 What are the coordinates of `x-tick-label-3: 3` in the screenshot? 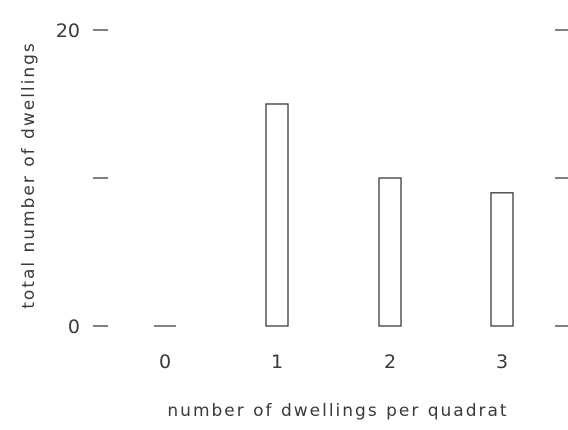 It's located at (502, 362).